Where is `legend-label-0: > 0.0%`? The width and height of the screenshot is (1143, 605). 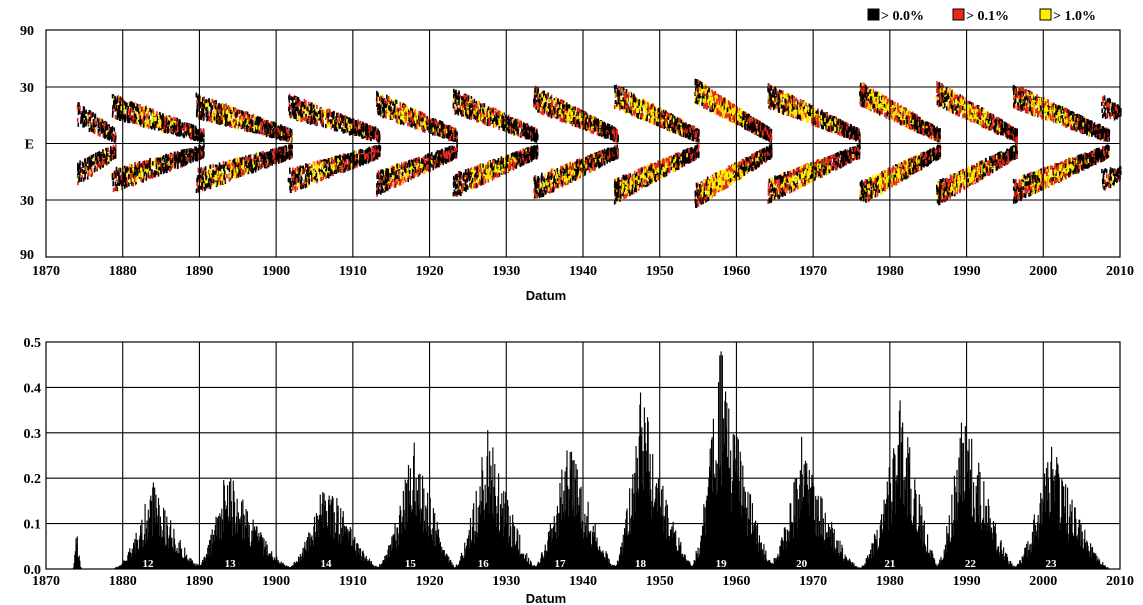
legend-label-0: > 0.0% is located at coordinates (902, 16).